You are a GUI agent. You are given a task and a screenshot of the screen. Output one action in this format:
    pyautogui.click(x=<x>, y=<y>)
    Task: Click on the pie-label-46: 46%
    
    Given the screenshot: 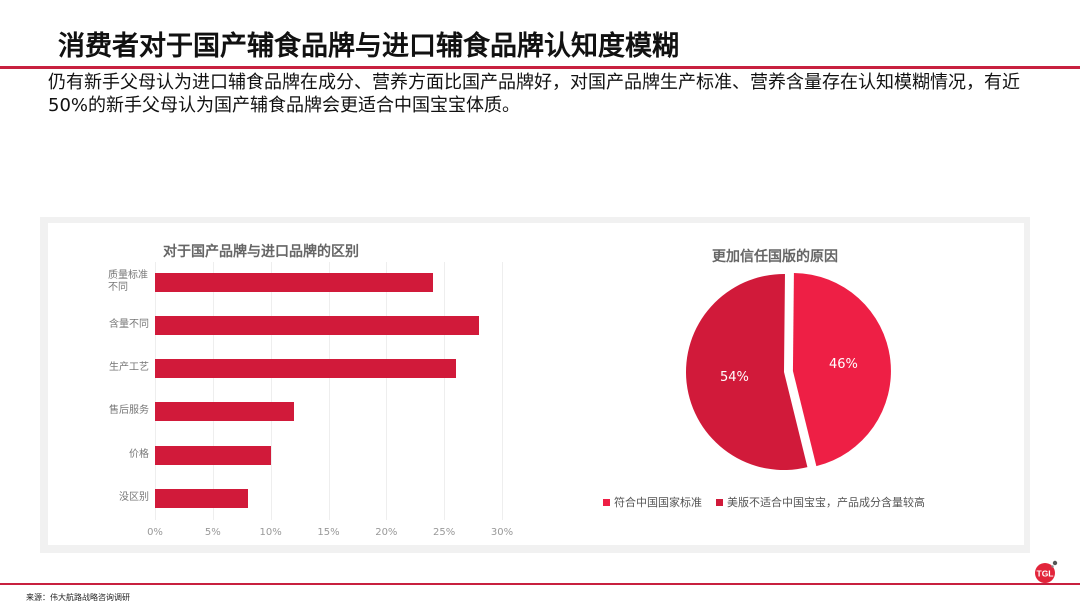 What is the action you would take?
    pyautogui.click(x=843, y=364)
    